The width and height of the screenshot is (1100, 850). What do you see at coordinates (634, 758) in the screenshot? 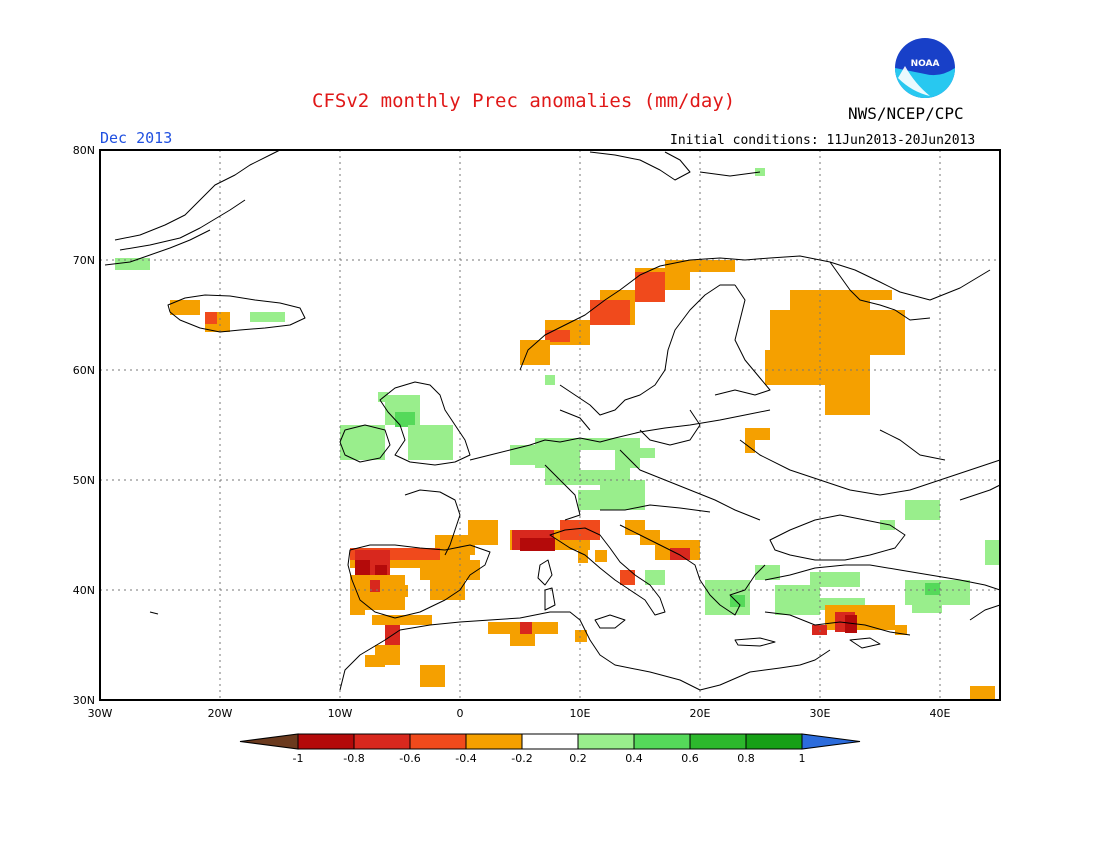
I see `colorbar-label: 0.4` at bounding box center [634, 758].